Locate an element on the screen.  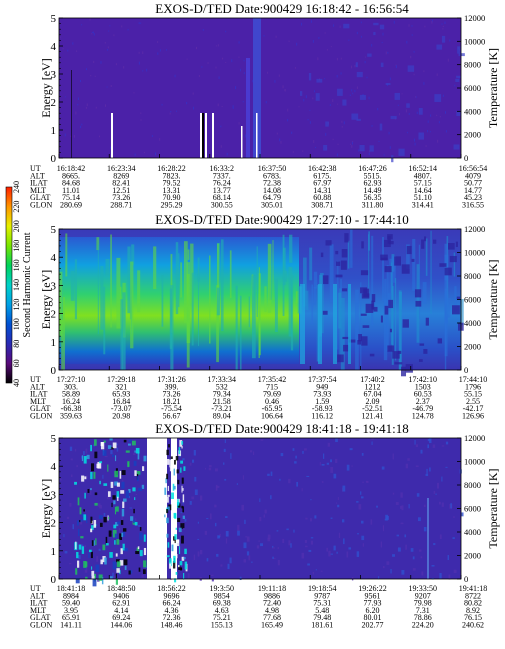
row-value-alt: 9696 is located at coordinates (172, 595).